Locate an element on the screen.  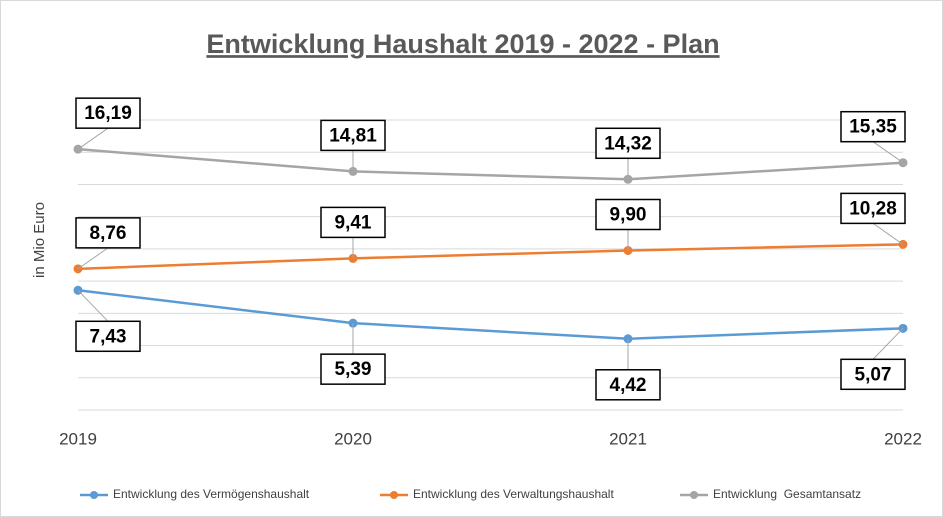
data-label: 8,76 is located at coordinates (108, 233).